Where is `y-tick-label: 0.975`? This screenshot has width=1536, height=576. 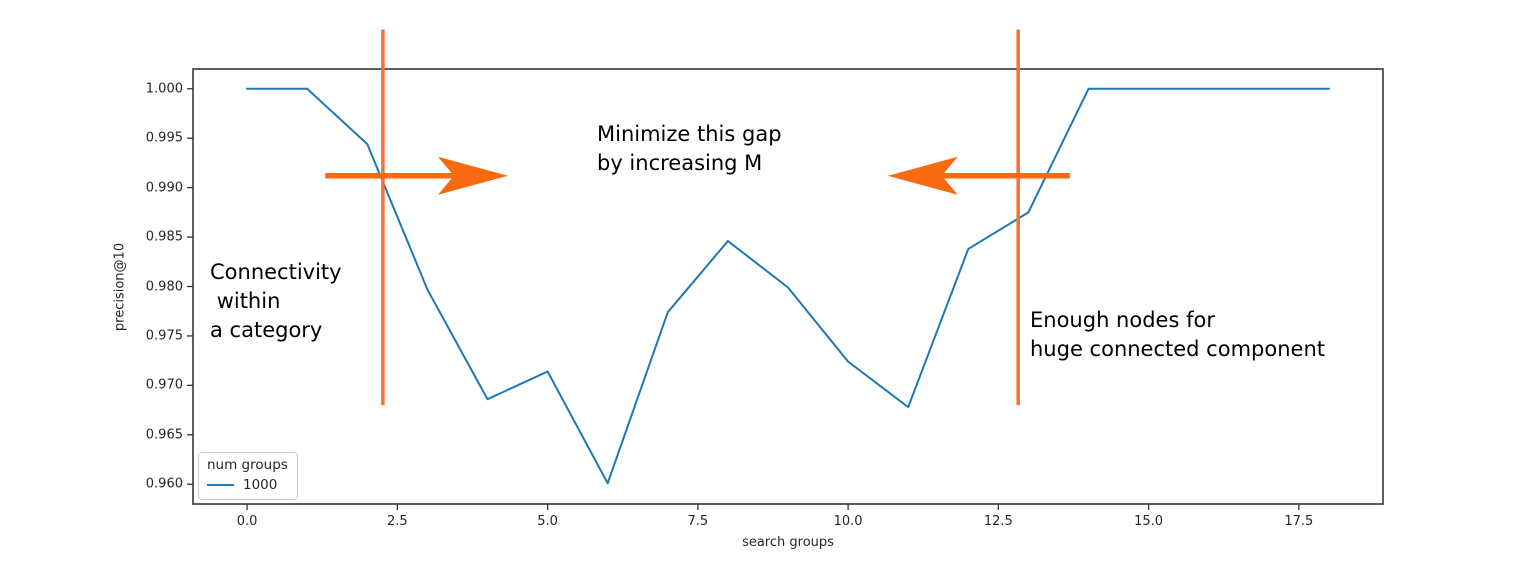
y-tick-label: 0.975 is located at coordinates (164, 336).